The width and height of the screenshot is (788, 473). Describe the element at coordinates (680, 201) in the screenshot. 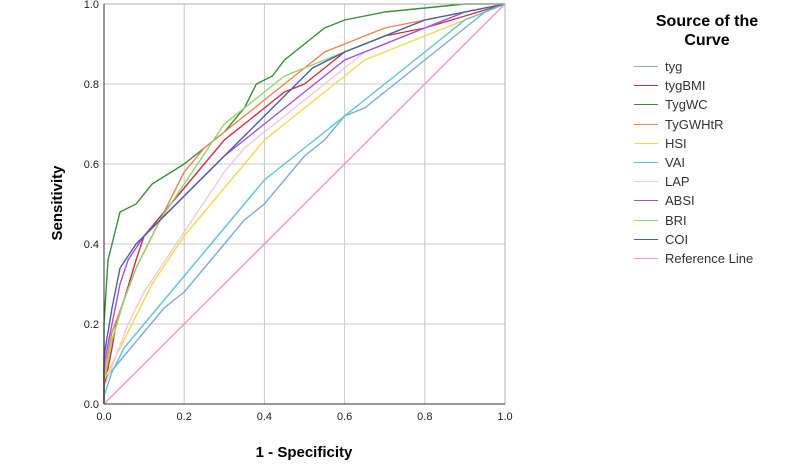

I see `legend-label: ABSI` at that location.